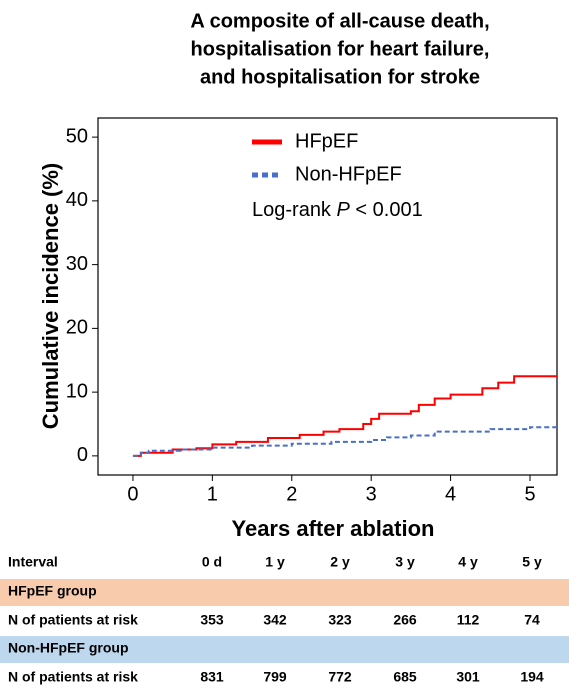 The image size is (569, 697). Describe the element at coordinates (468, 620) in the screenshot. I see `table-cell: 112` at that location.